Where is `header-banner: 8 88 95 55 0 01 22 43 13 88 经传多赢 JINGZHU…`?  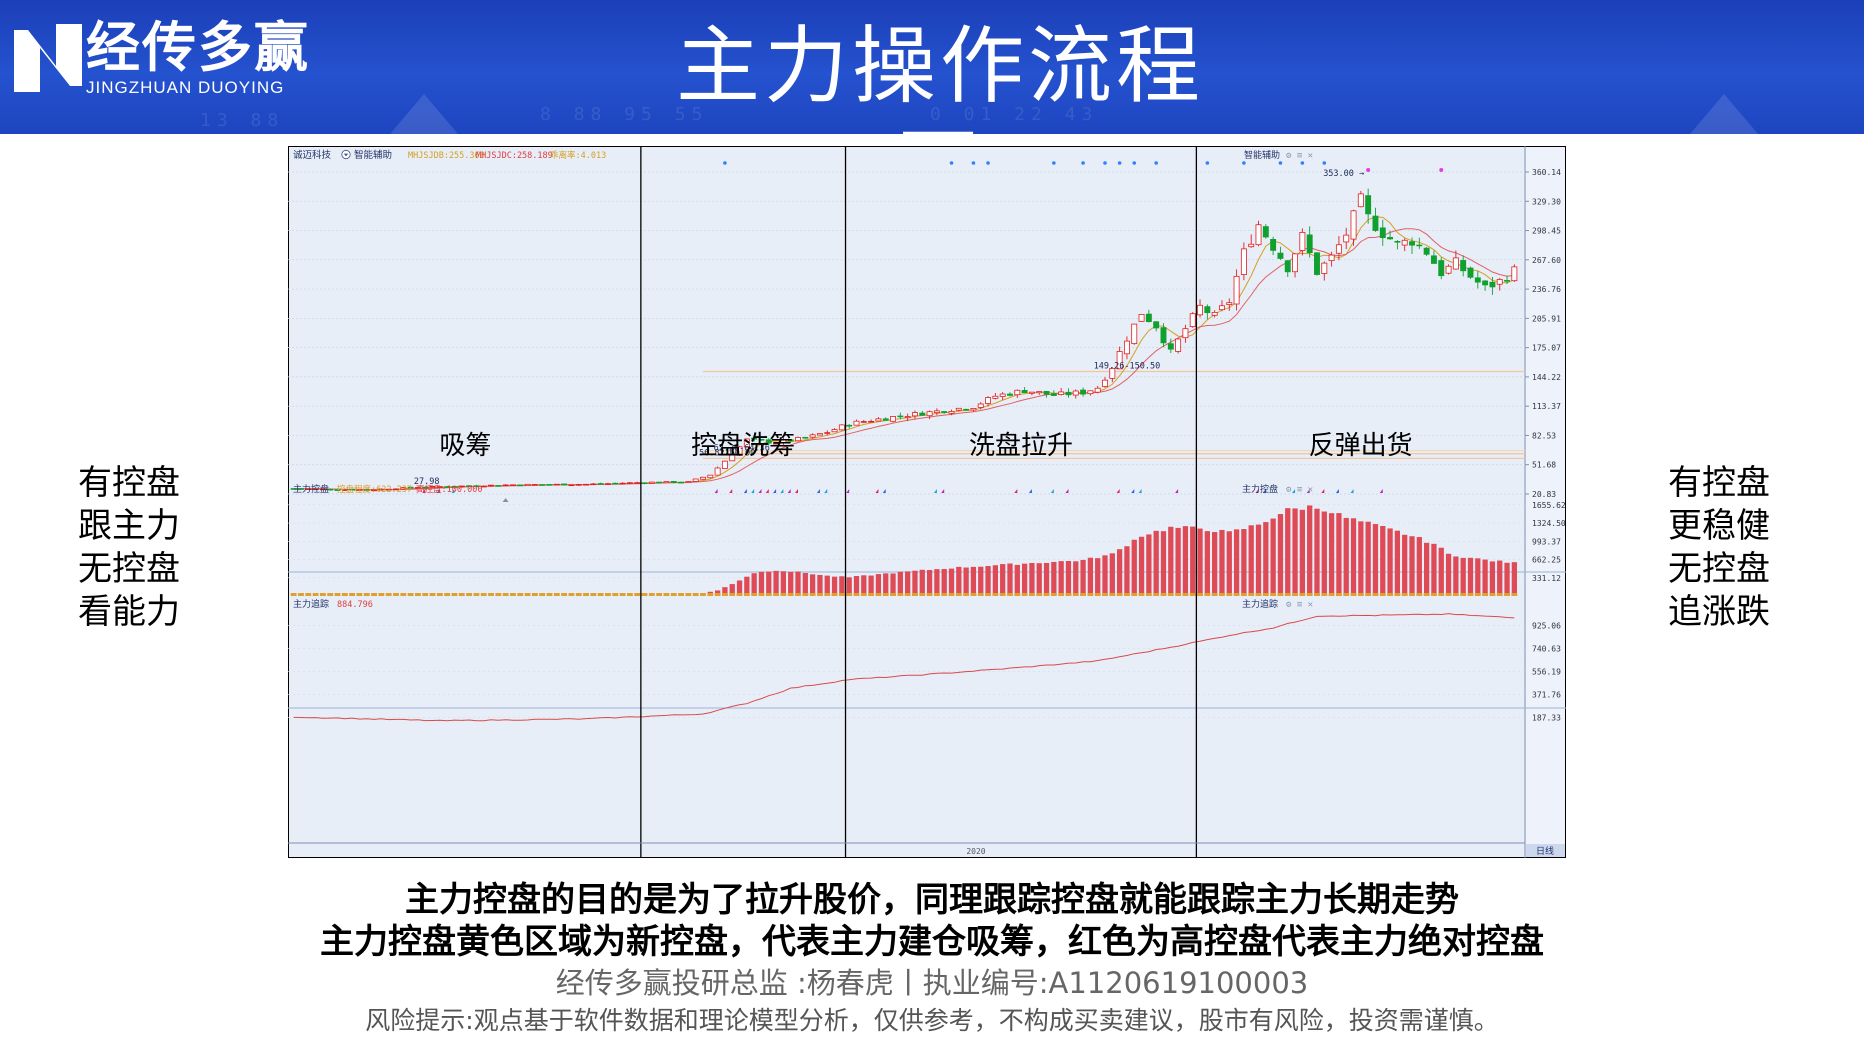 header-banner: 8 88 95 55 0 01 22 43 13 88 经传多赢 JINGZHU… is located at coordinates (932, 67).